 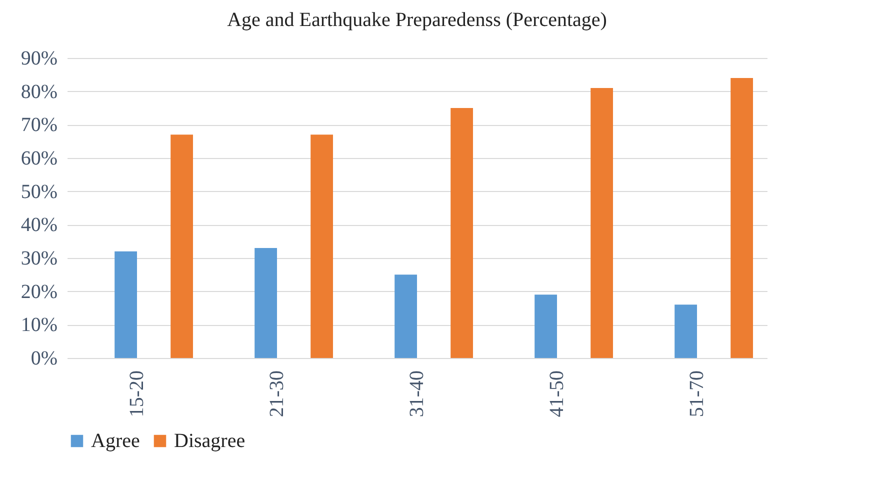 I want to click on y-tick-label: 10%, so click(x=39, y=325).